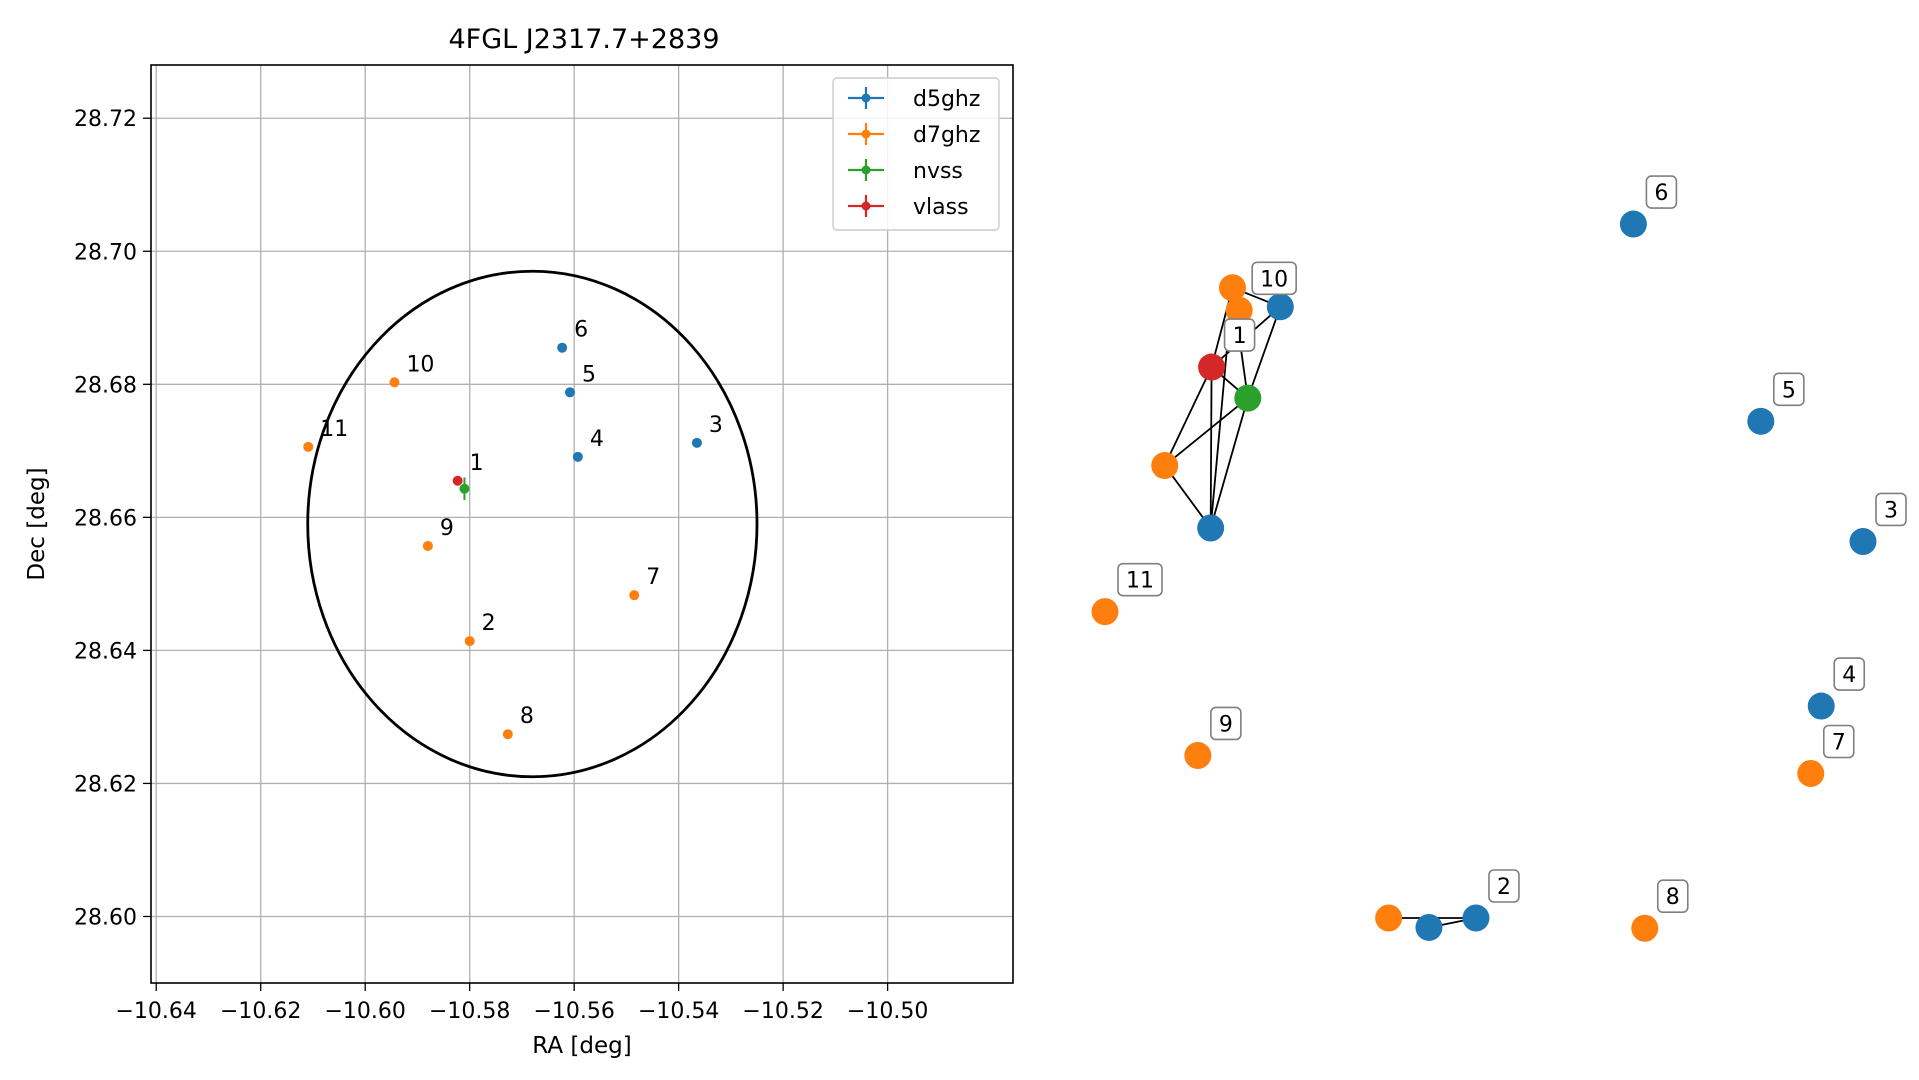  What do you see at coordinates (583, 39) in the screenshot?
I see `chart-title: 4FGL J2317.7+2839` at bounding box center [583, 39].